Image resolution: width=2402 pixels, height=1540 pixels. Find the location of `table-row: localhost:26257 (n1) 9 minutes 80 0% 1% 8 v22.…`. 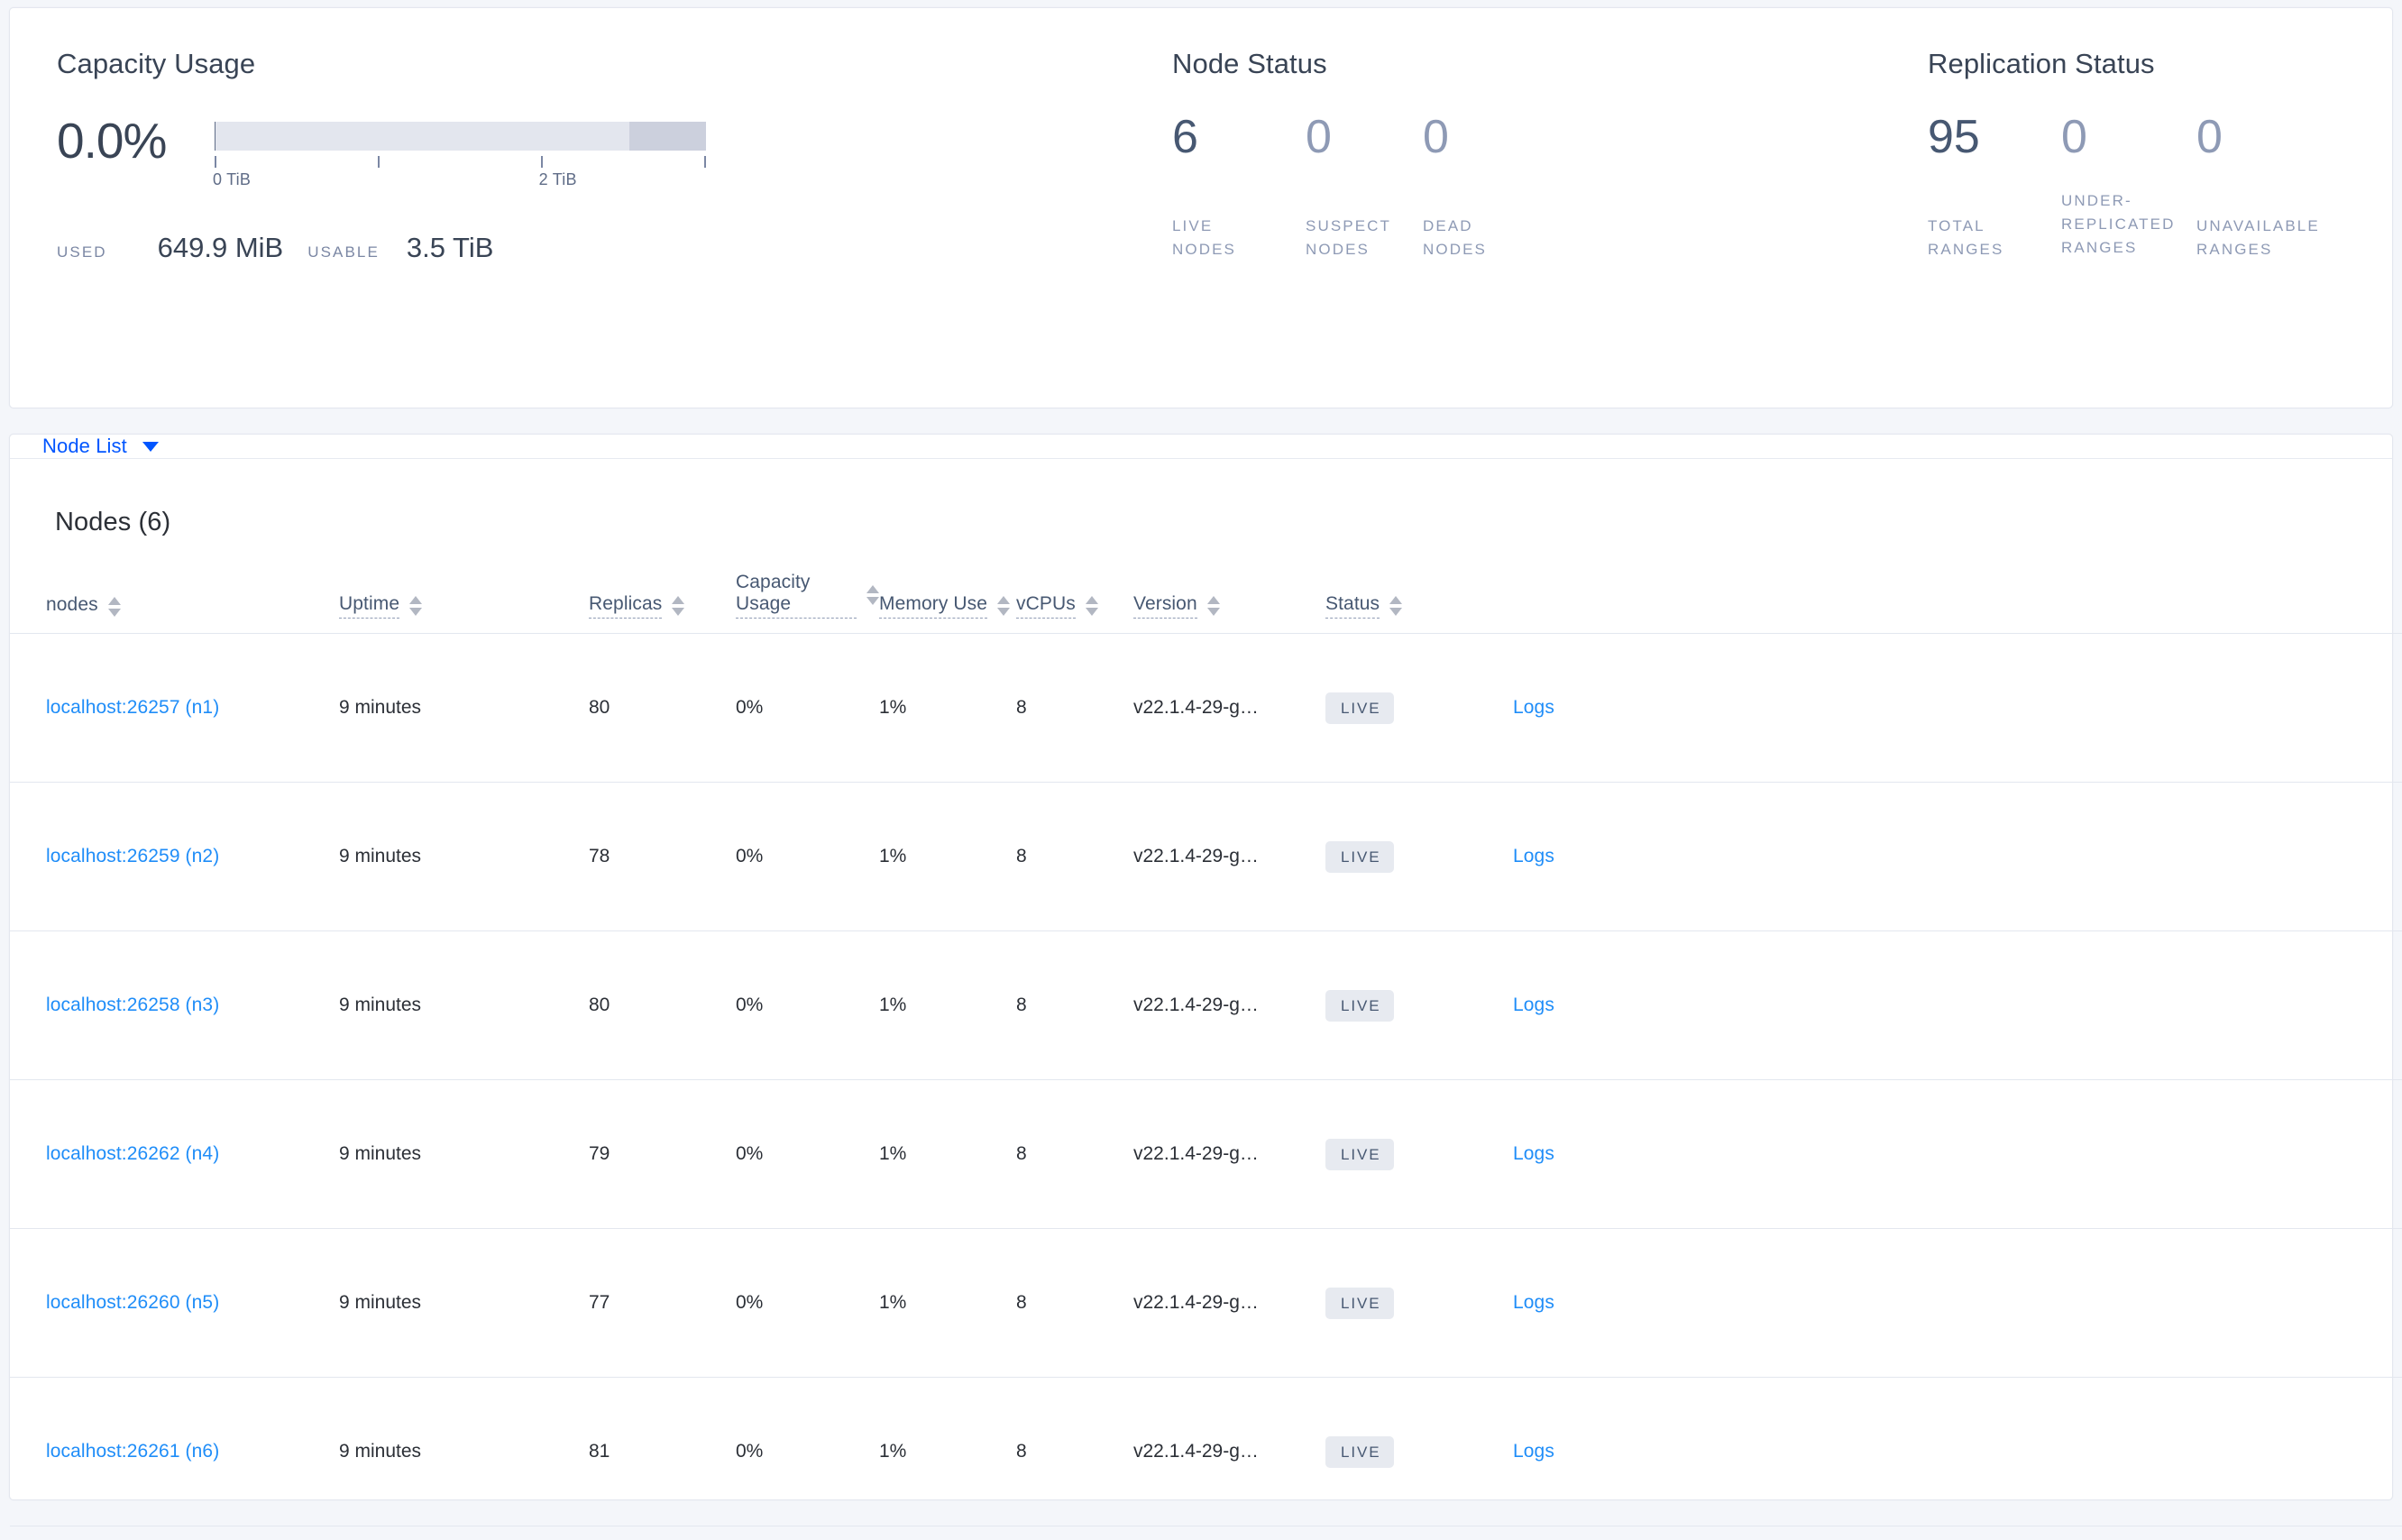

table-row: localhost:26257 (n1) 9 minutes 80 0% 1% 8 v22.… is located at coordinates (1206, 708).